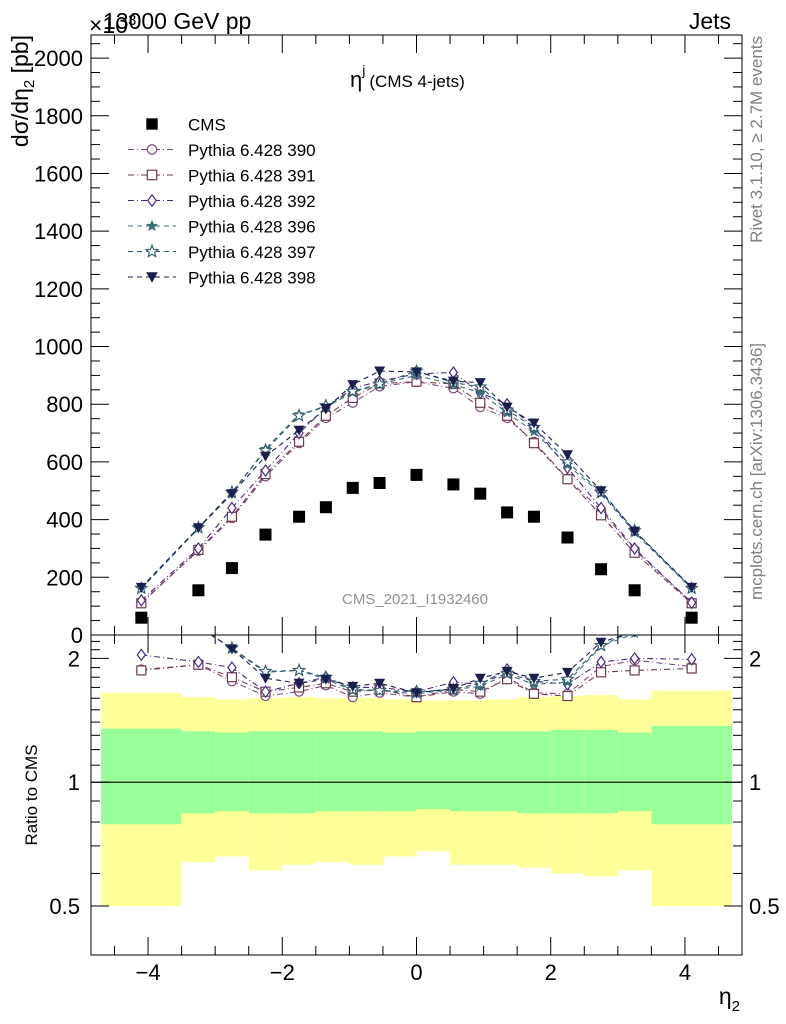  I want to click on ratio-y-tick-label: 1, so click(74, 782).